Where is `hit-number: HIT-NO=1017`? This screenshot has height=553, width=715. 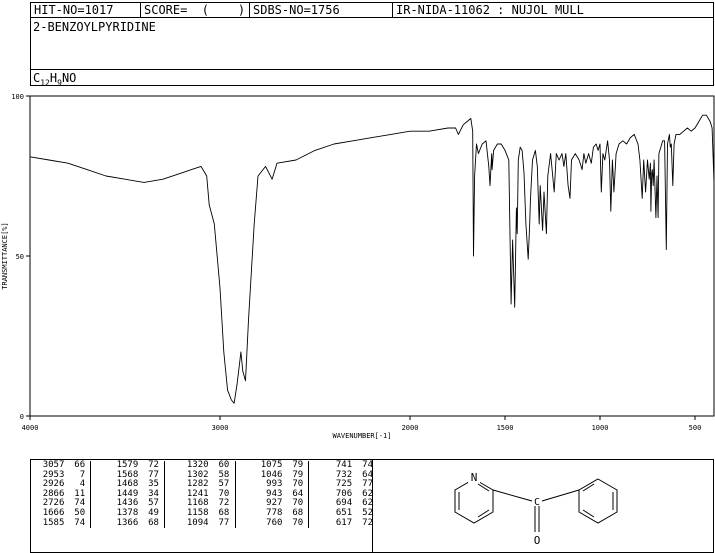
hit-number: HIT-NO=1017 is located at coordinates (74, 10).